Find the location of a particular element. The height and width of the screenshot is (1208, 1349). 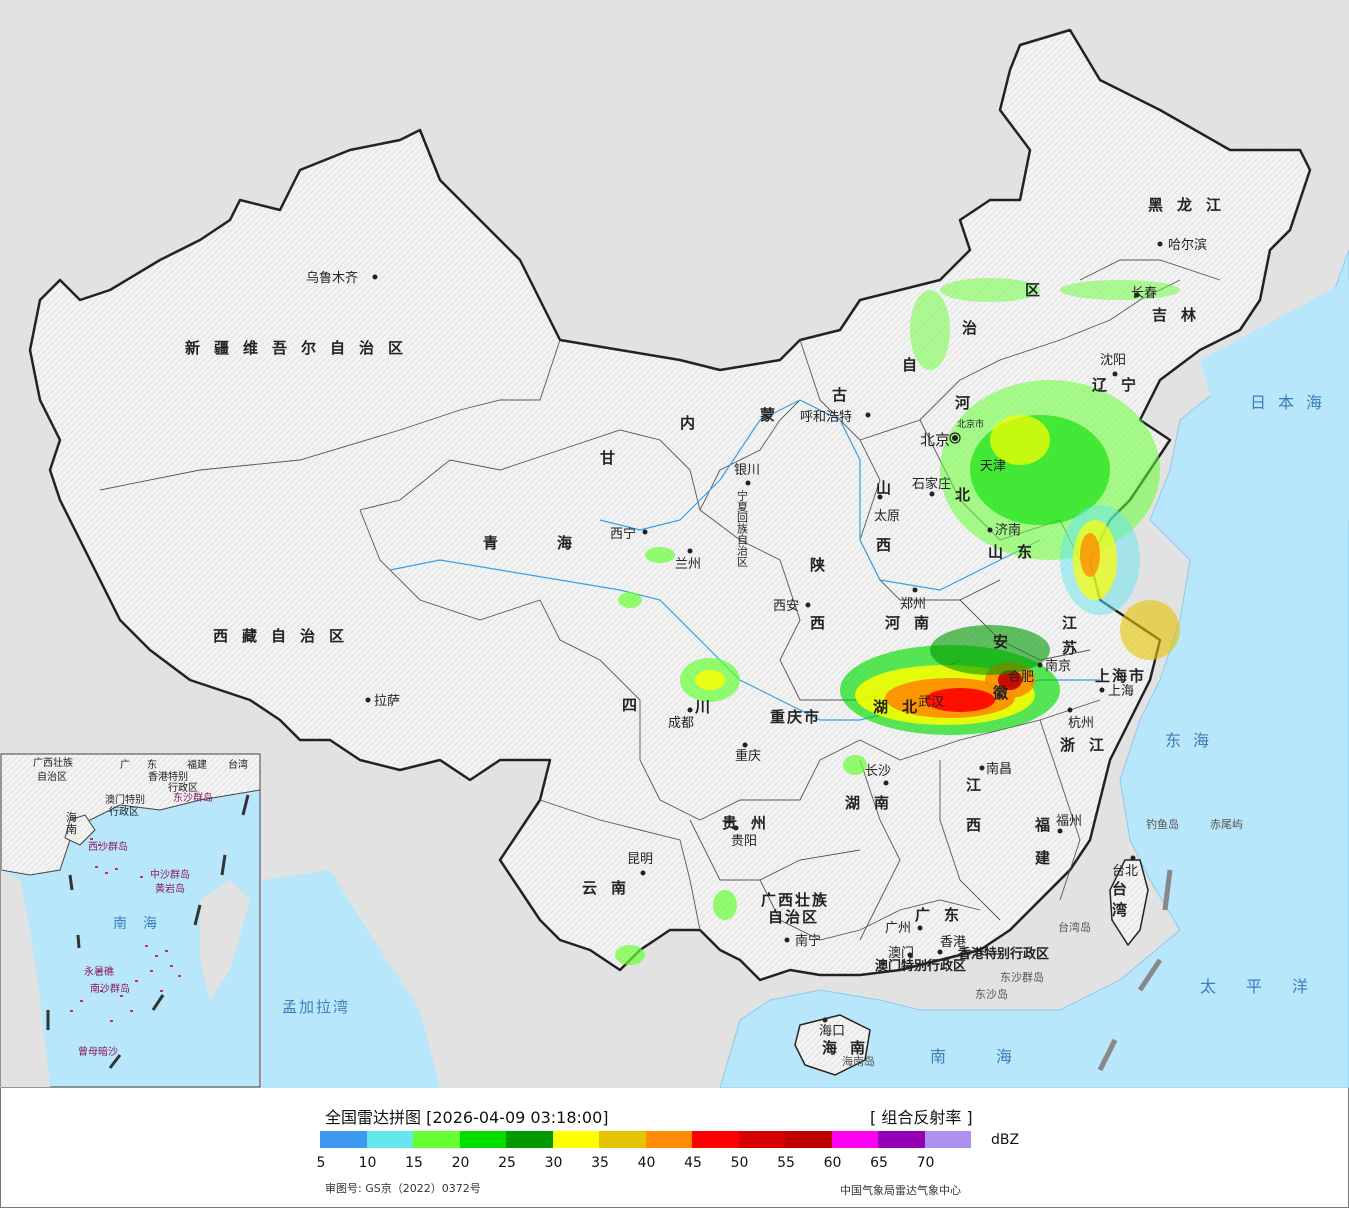

label-chongqing: 重庆市 is located at coordinates (795, 717).